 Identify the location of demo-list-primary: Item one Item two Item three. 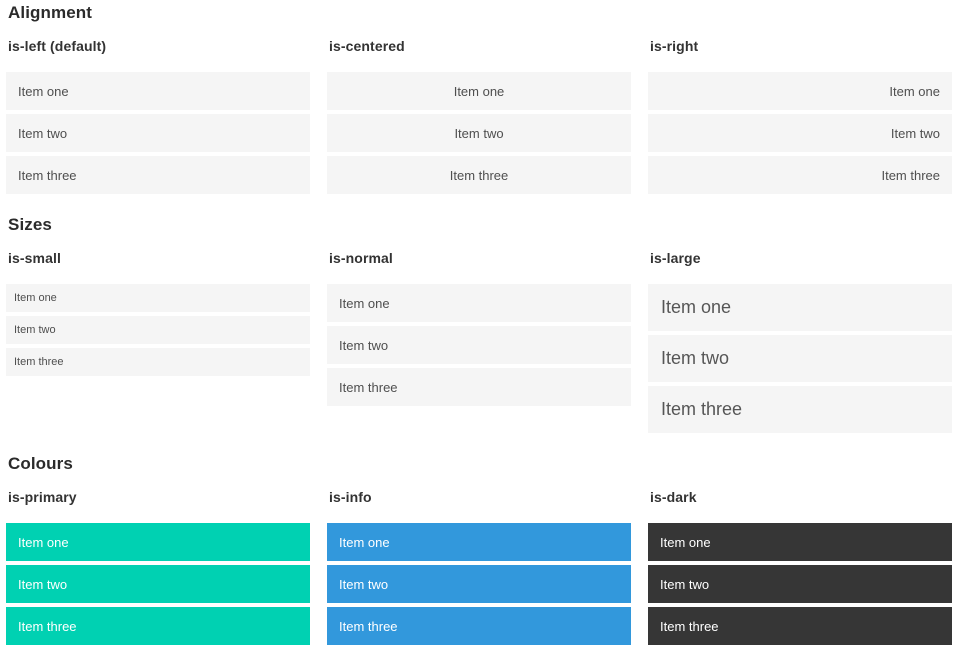
(158, 584).